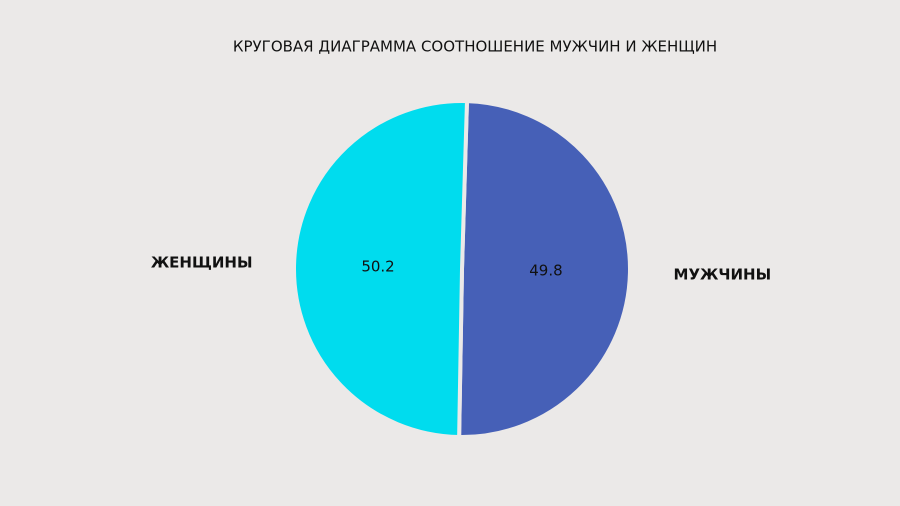 This screenshot has height=506, width=900. I want to click on category-label: ЖЕНЩИНЫ, so click(202, 262).